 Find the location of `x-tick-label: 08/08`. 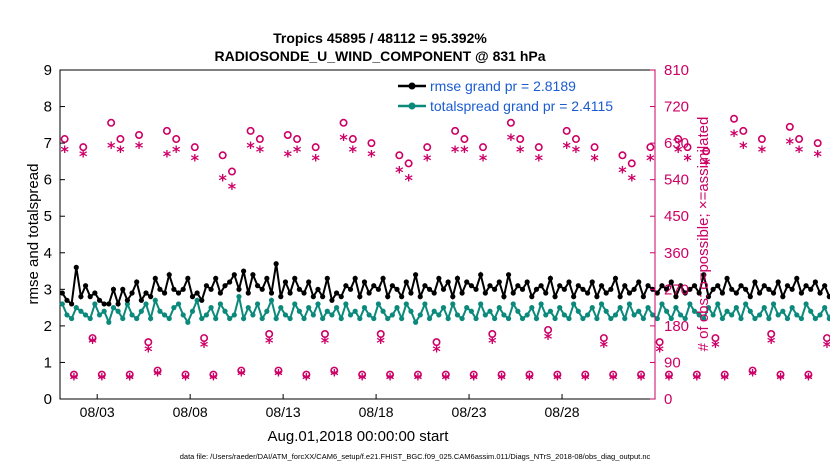

x-tick-label: 08/08 is located at coordinates (190, 412).